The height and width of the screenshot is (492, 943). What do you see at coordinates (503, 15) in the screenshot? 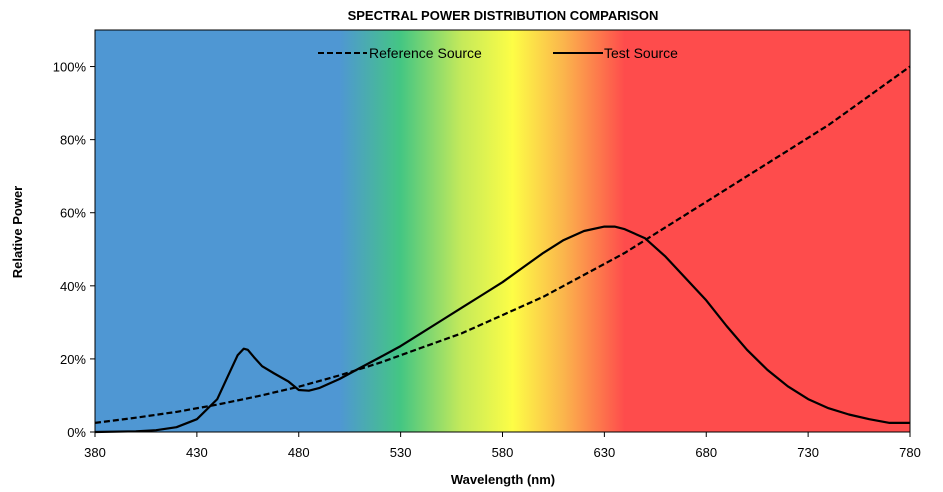
I see `chart-title: SPECTRAL POWER DISTRIBUTION COMPARISON` at bounding box center [503, 15].